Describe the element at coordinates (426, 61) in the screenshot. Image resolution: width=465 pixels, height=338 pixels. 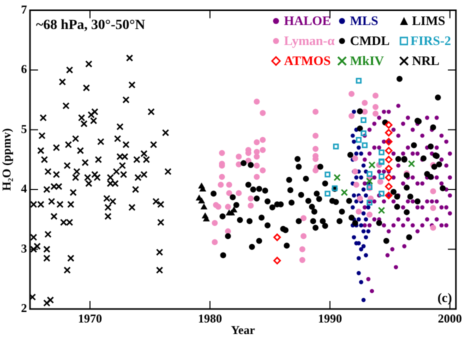
I see `legend-label: NRL` at that location.